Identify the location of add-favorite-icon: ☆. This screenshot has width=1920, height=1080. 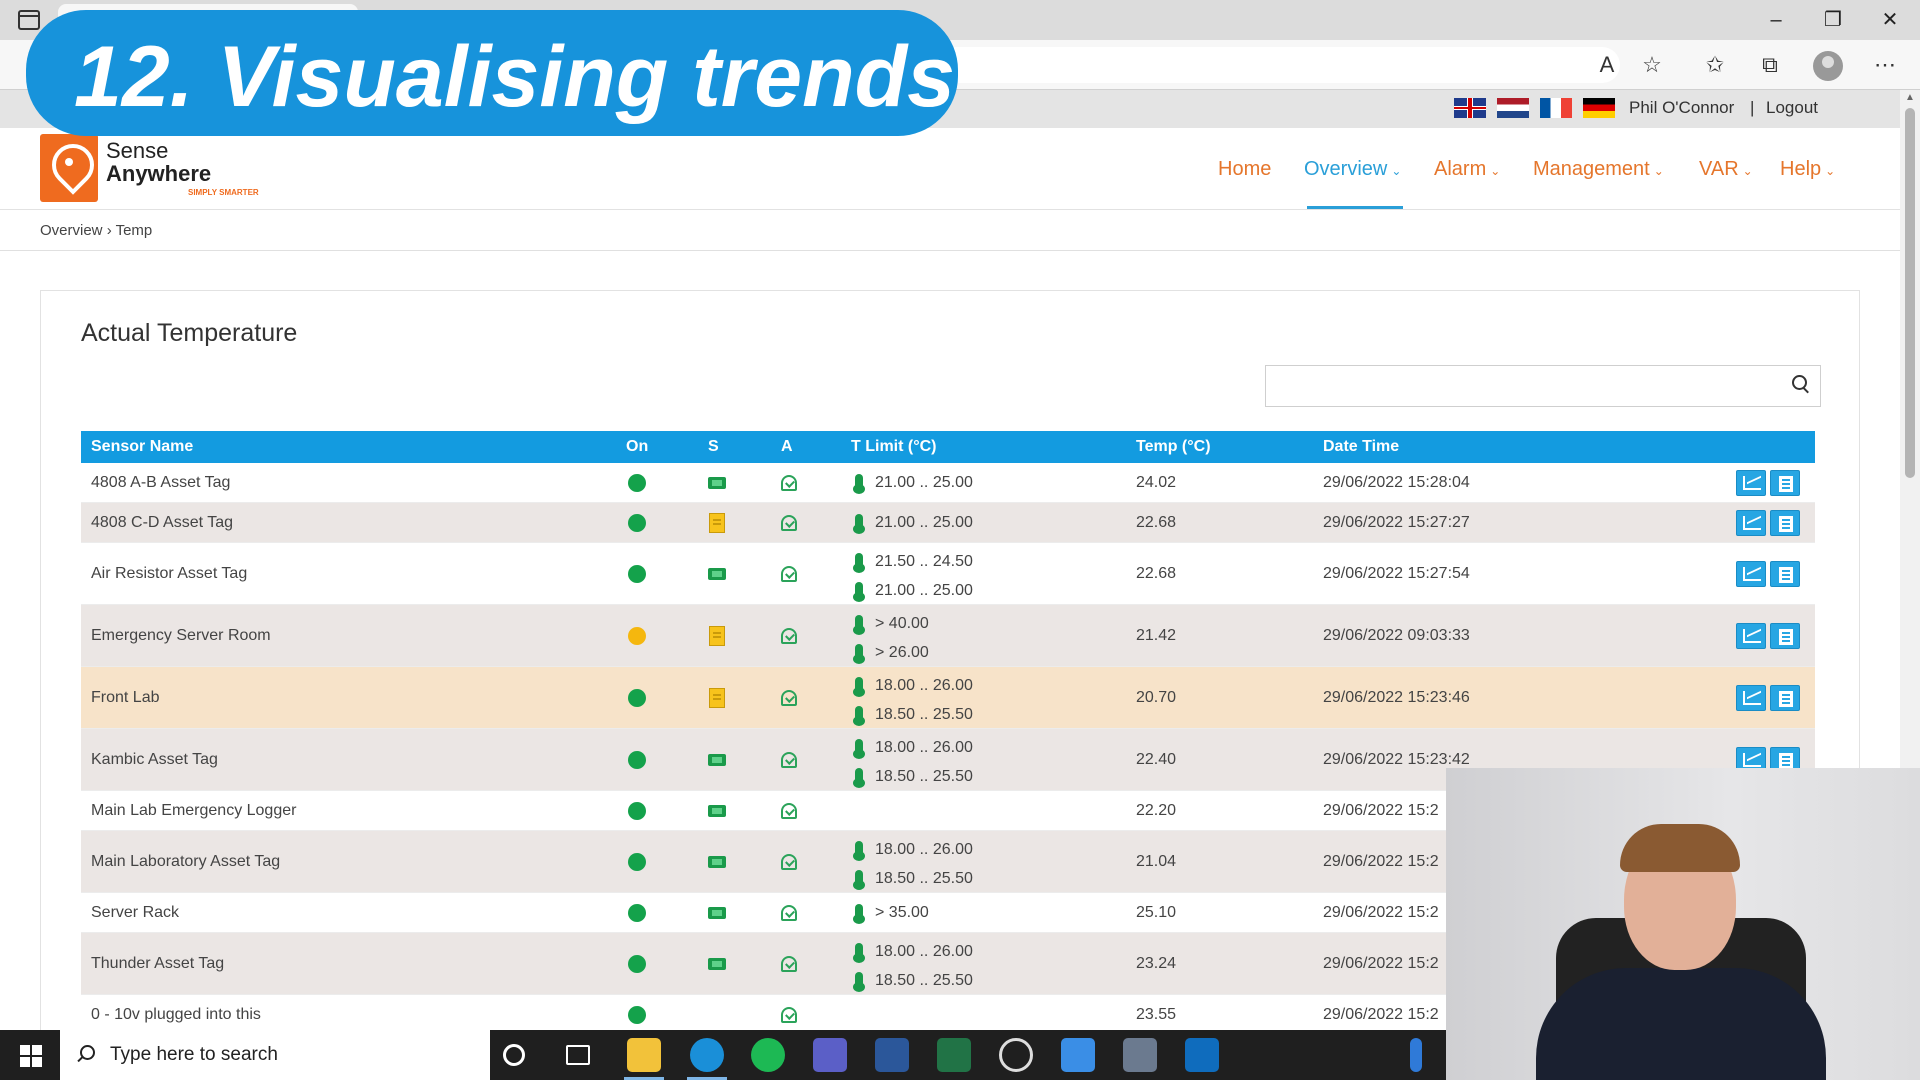
(1652, 64).